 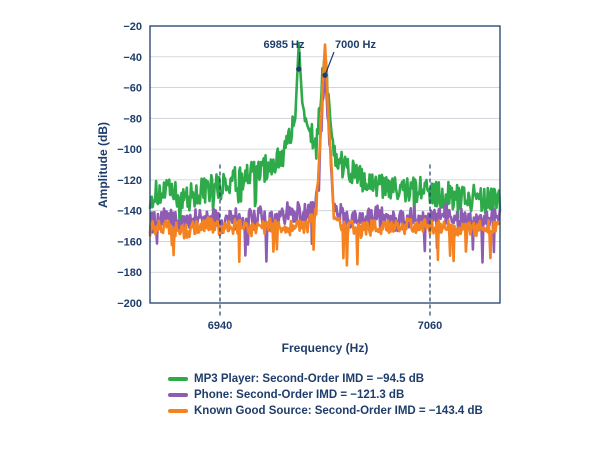 I want to click on legend-item-mp3: MP3 Player: Second-Order IMD = −94.5 dB, so click(x=325, y=379).